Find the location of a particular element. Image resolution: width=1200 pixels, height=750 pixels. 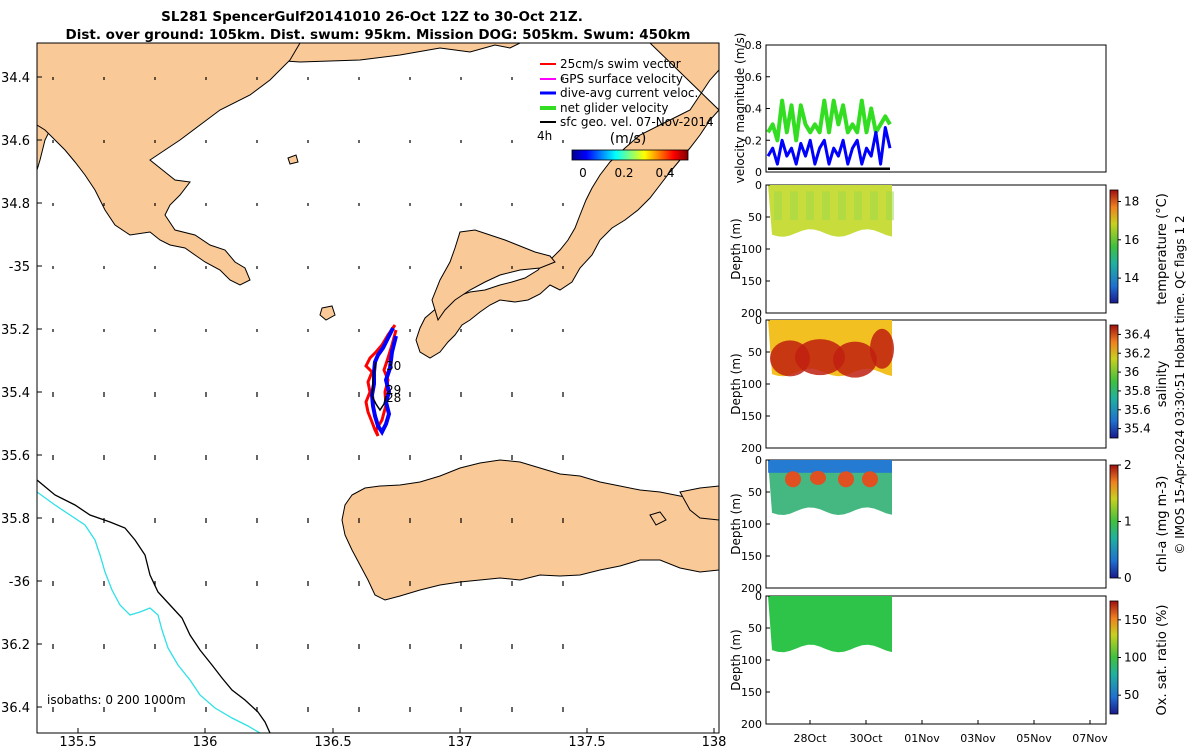

lat-tick-label: 36.4 is located at coordinates (15, 708).